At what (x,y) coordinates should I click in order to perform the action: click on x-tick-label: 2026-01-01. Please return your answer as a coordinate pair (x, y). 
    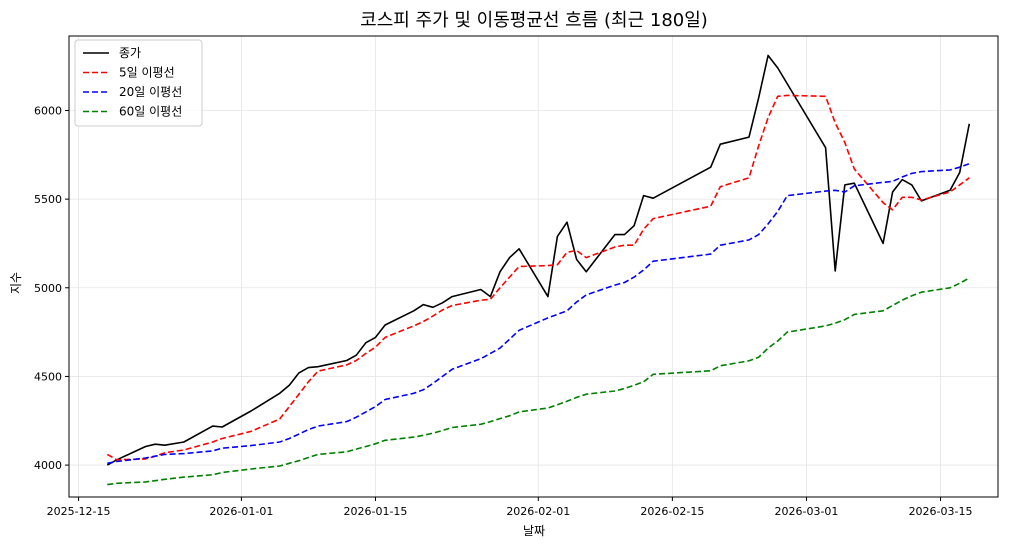
    Looking at the image, I should click on (241, 511).